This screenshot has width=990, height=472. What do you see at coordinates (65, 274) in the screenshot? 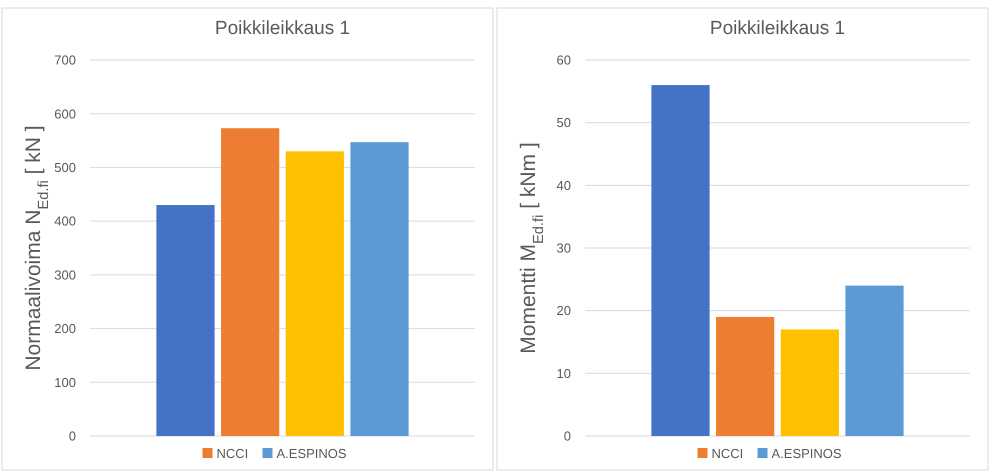
I see `y-tick-label: 300` at bounding box center [65, 274].